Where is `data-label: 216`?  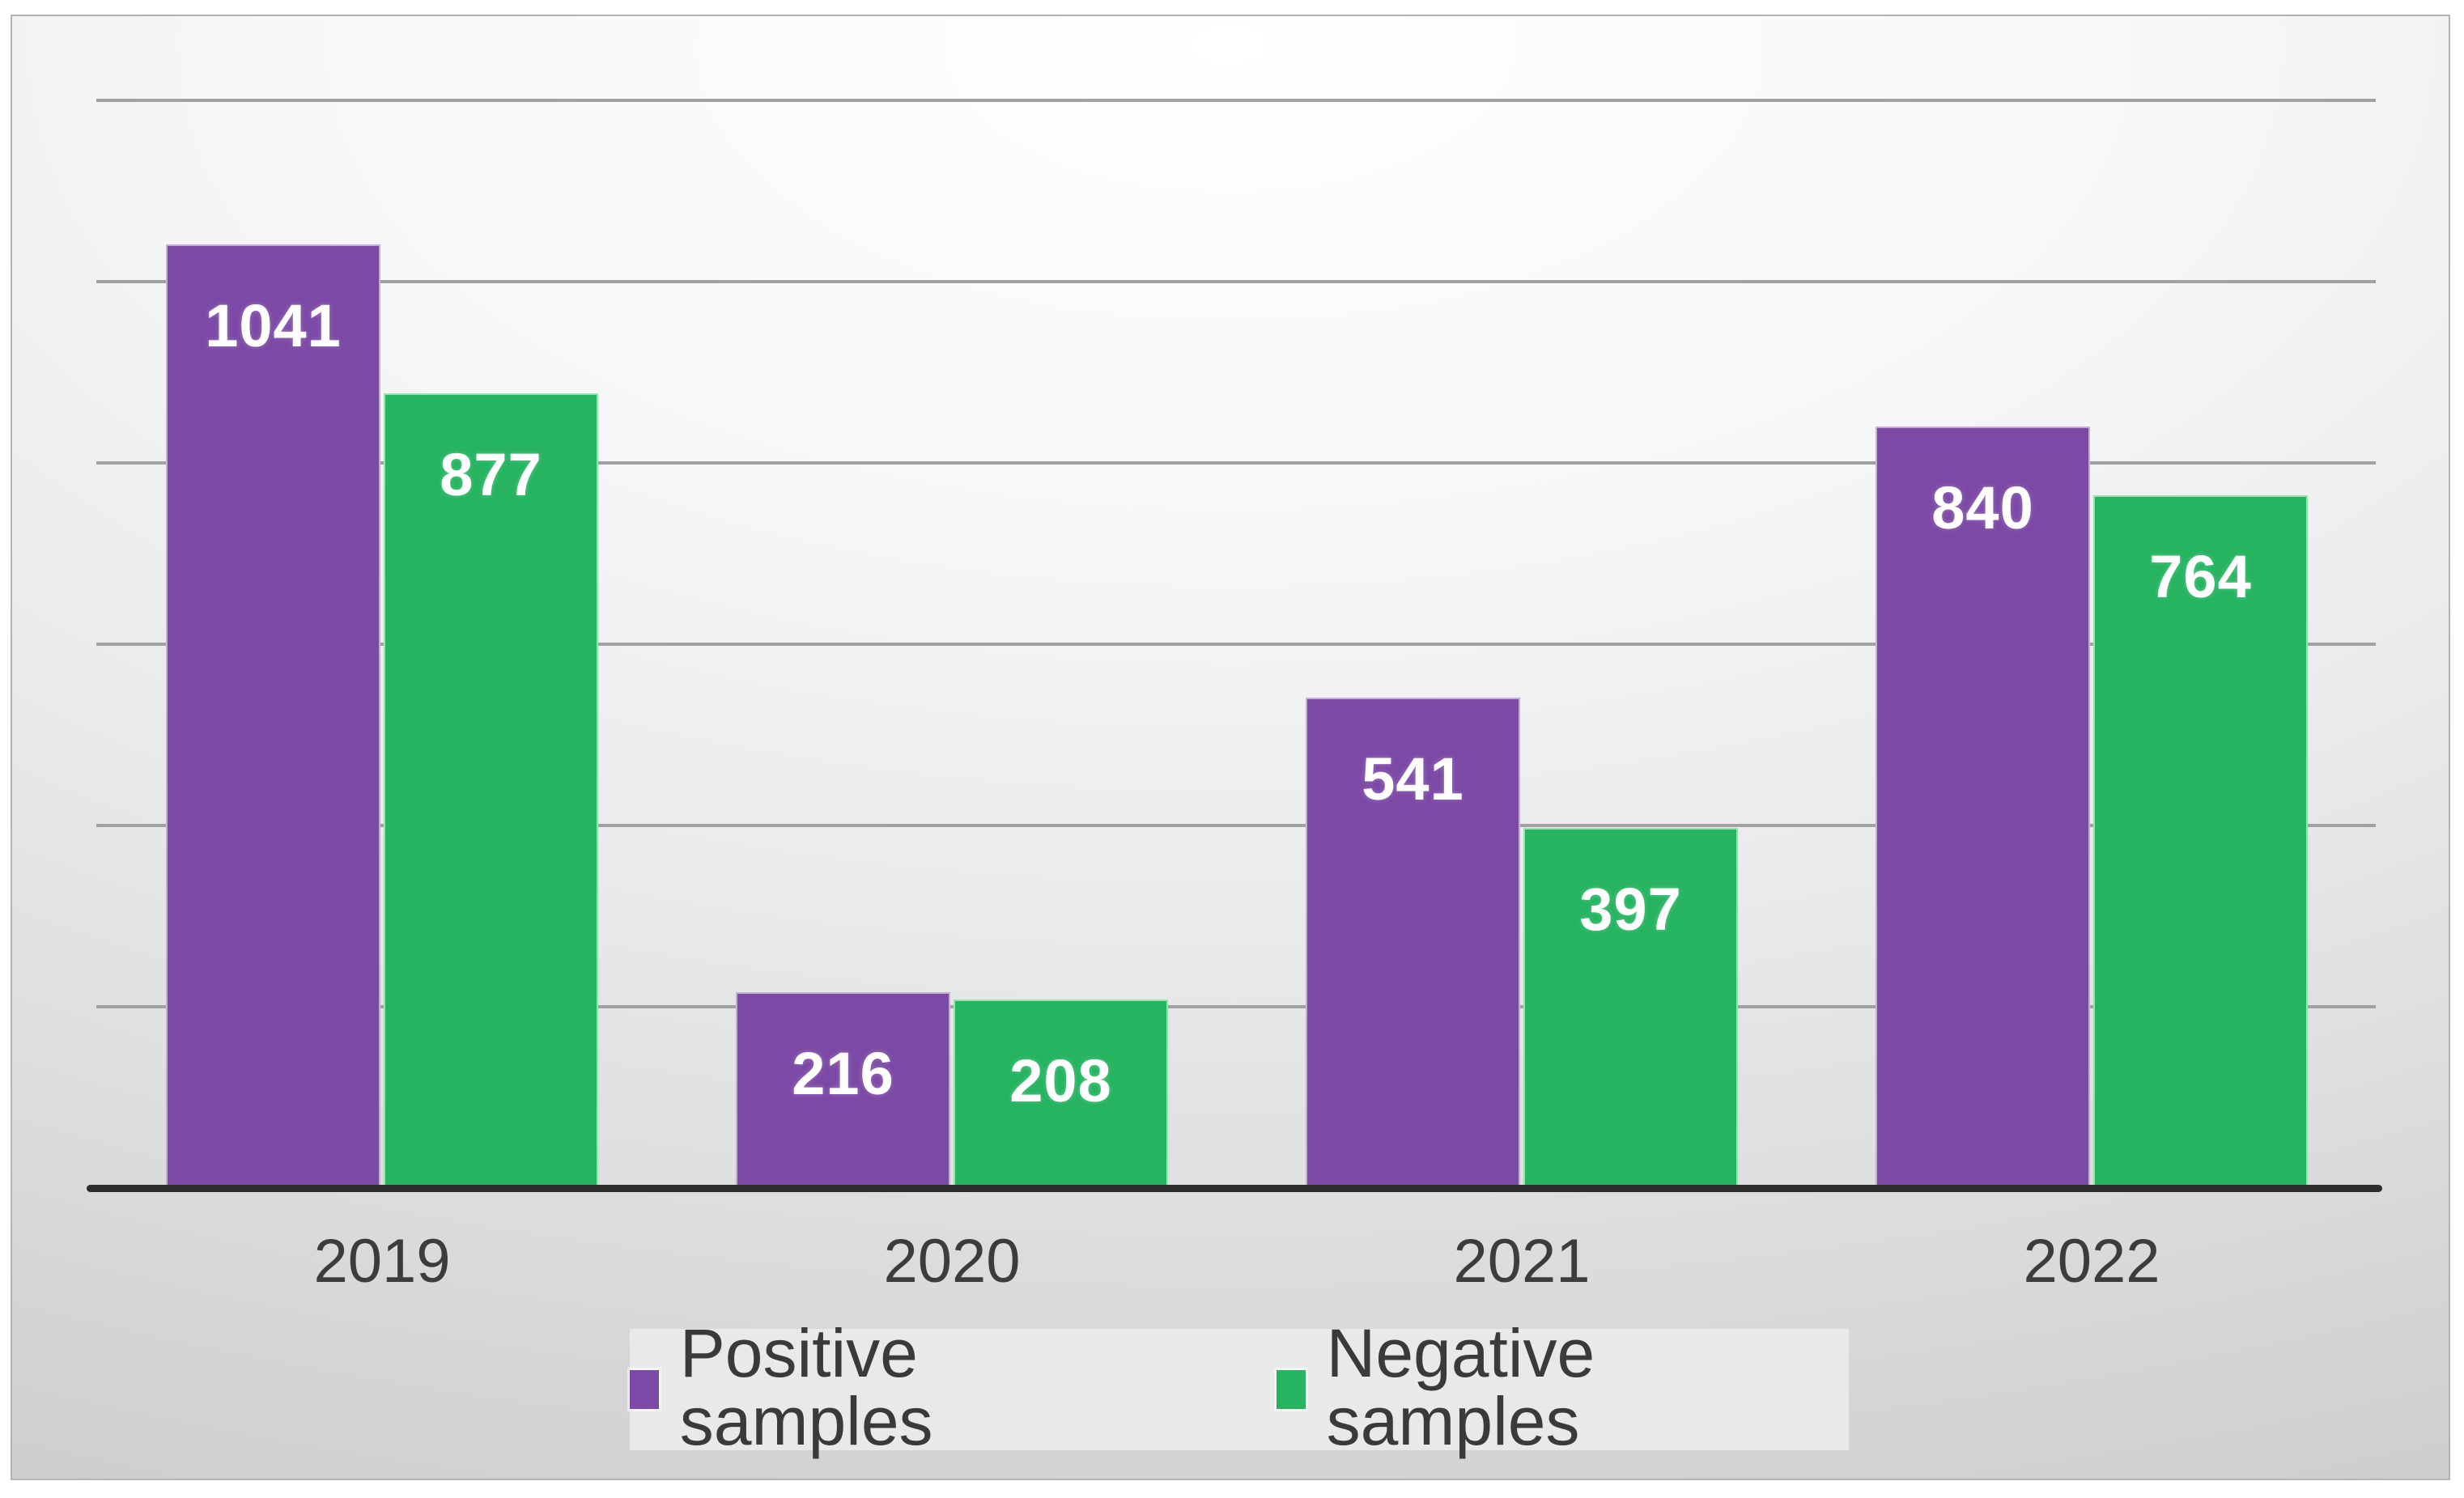 data-label: 216 is located at coordinates (843, 1074).